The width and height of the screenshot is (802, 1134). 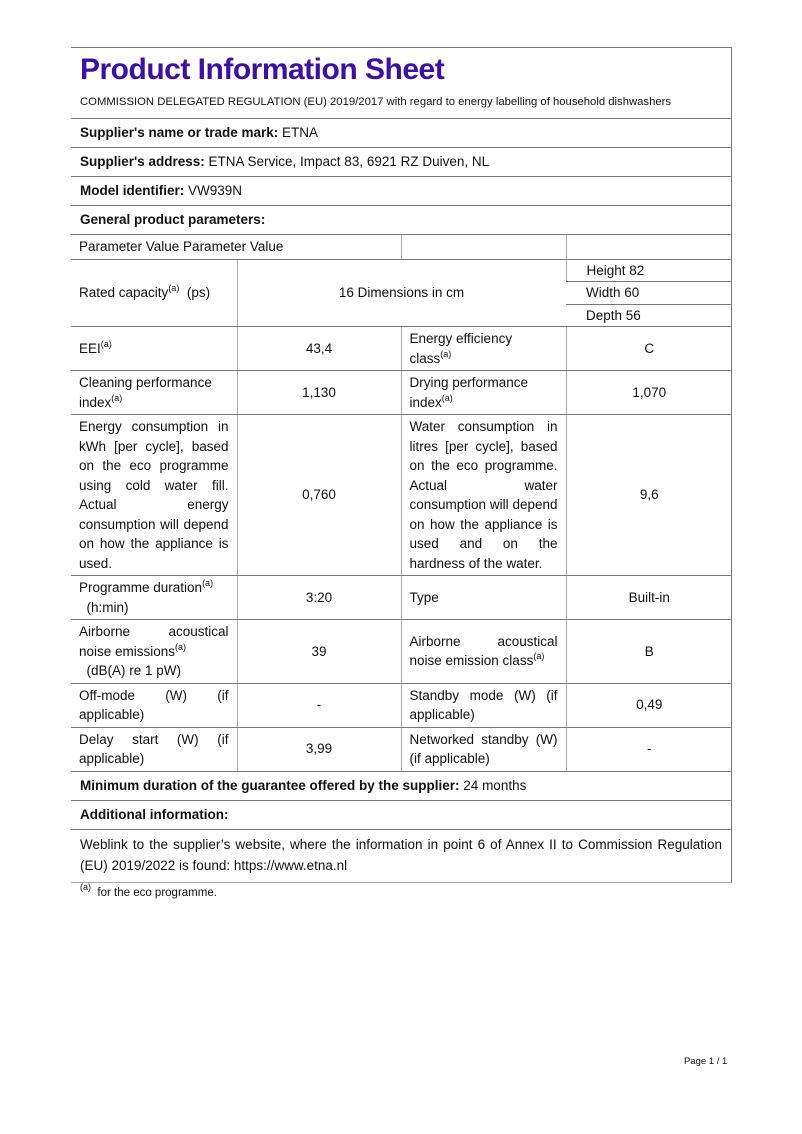 What do you see at coordinates (319, 597) in the screenshot?
I see `programme-duration-value: 3:20` at bounding box center [319, 597].